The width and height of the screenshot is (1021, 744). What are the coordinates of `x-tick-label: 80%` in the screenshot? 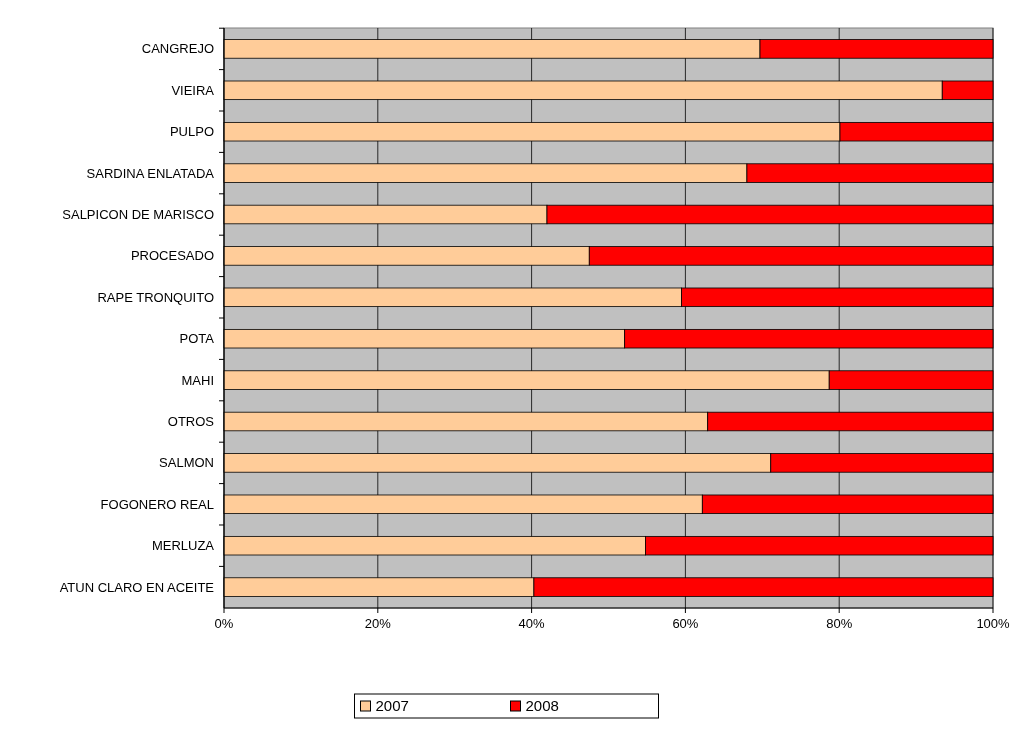 It's located at (839, 623).